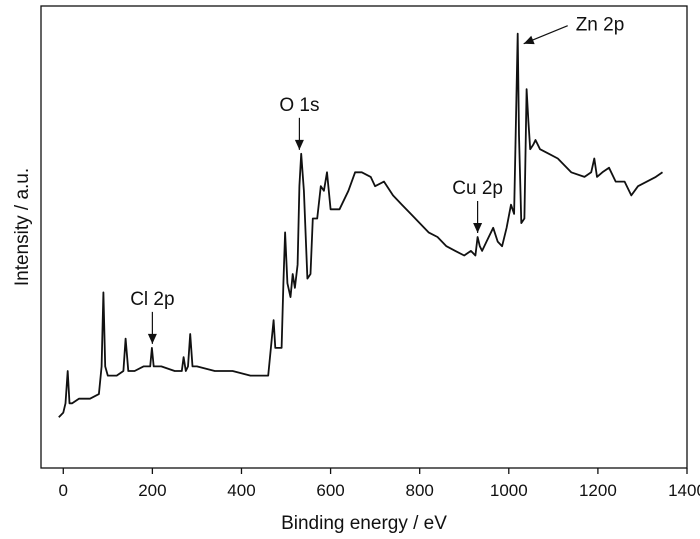  What do you see at coordinates (330, 490) in the screenshot?
I see `x-tick-label: 600` at bounding box center [330, 490].